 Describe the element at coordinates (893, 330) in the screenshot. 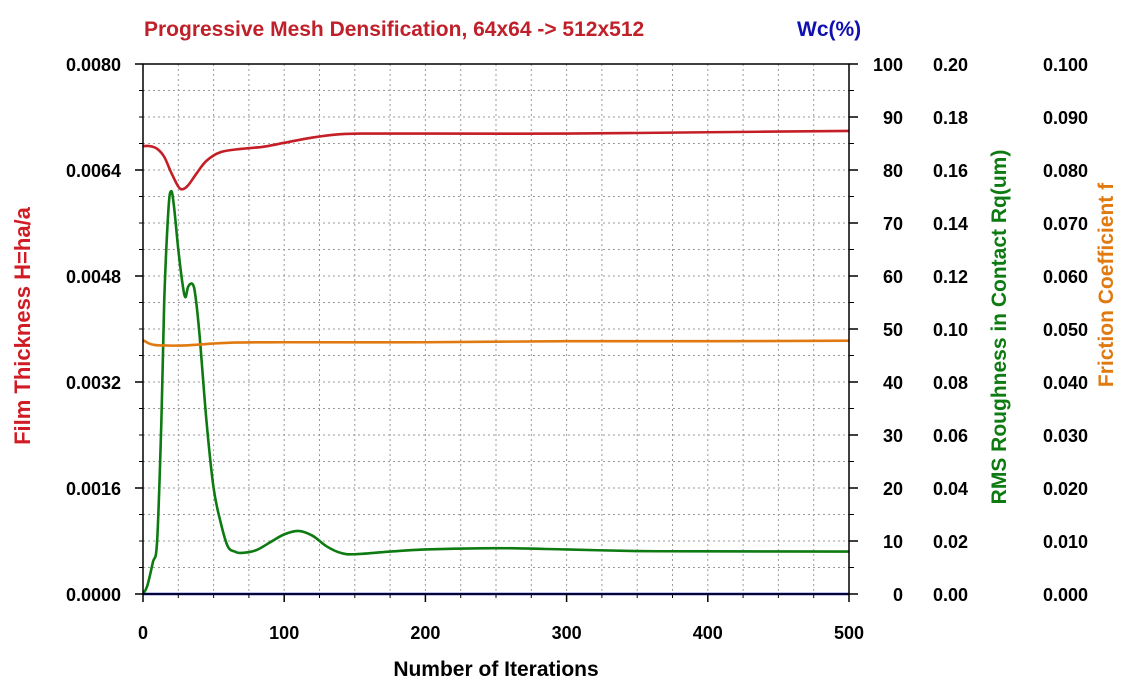

I see `wc-tick-label: 50` at that location.